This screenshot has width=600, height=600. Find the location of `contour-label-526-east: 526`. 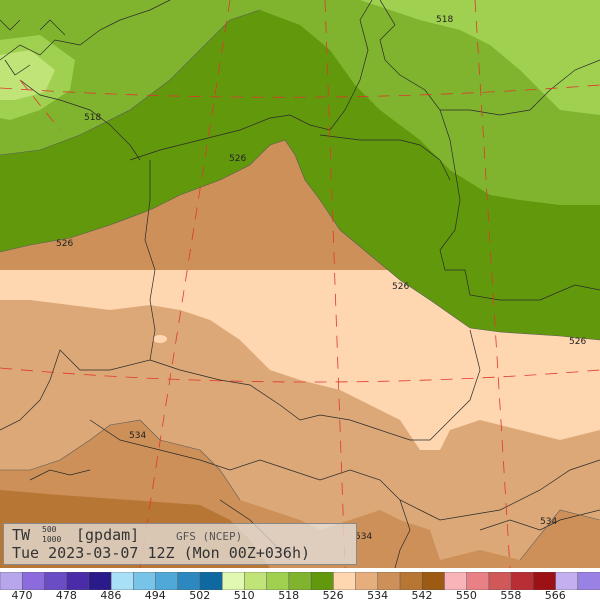

contour-label-526-east: 526 is located at coordinates (400, 287).